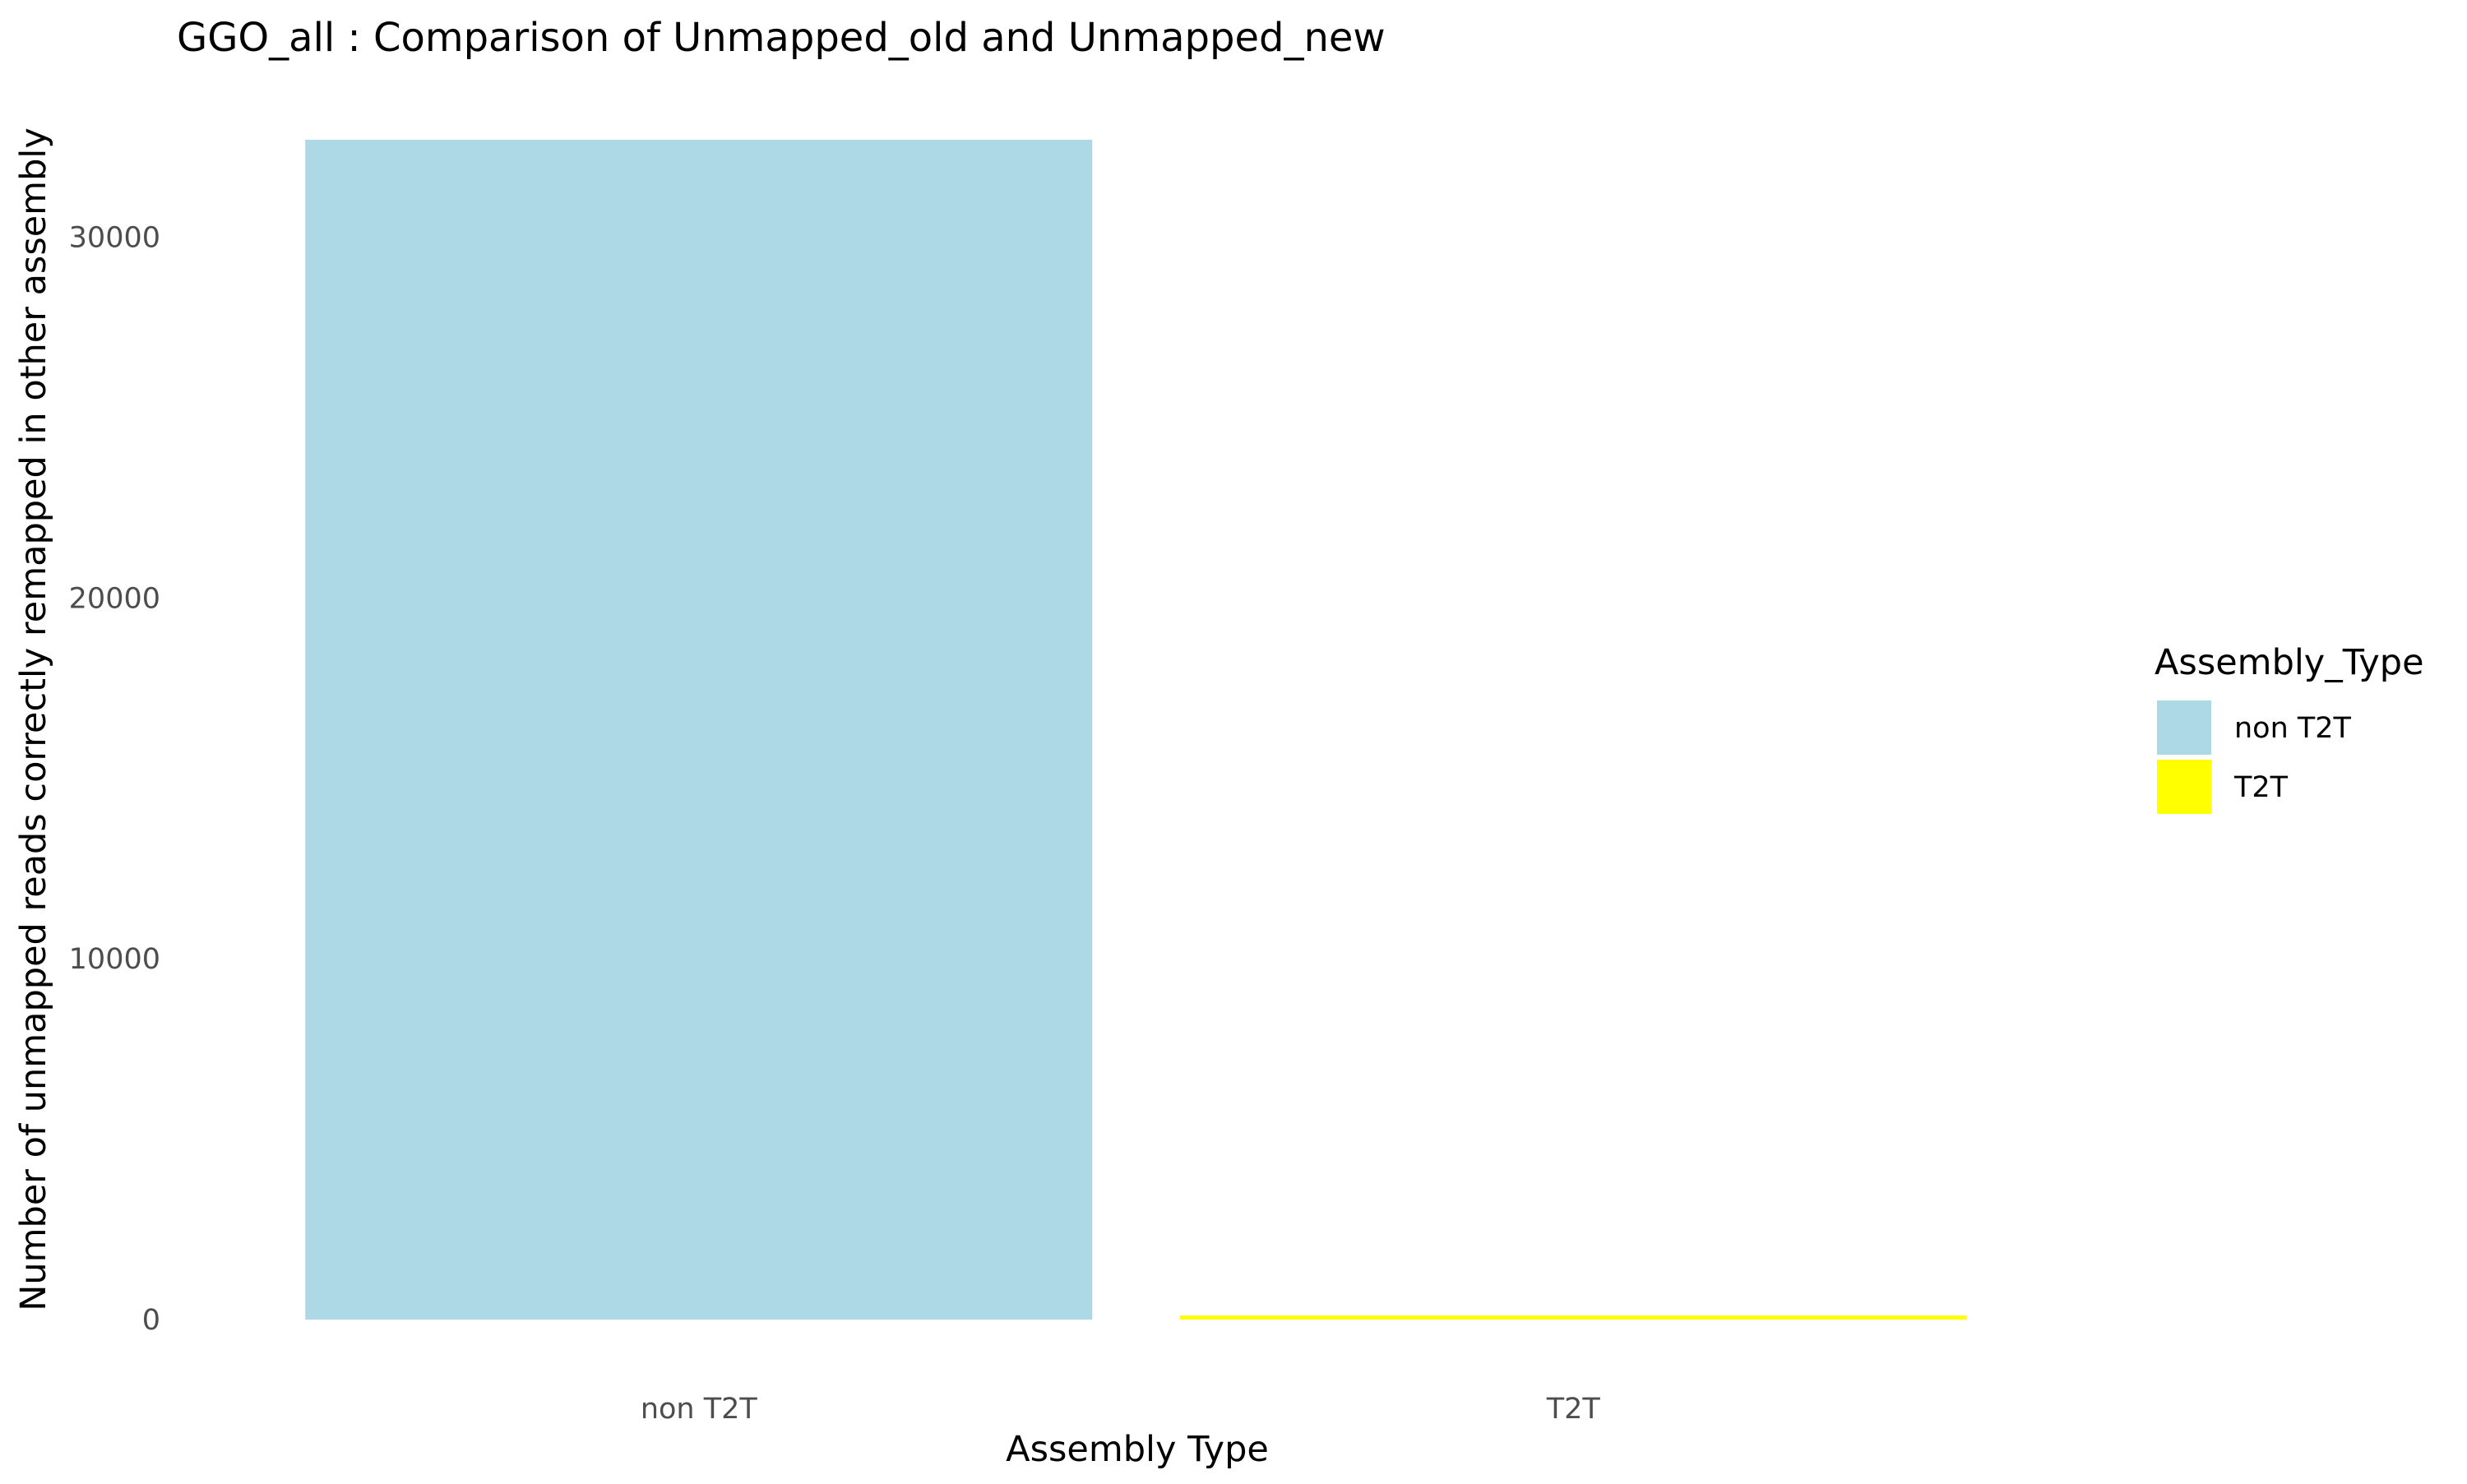  What do you see at coordinates (151, 1320) in the screenshot?
I see `y-tick-label: 0` at bounding box center [151, 1320].